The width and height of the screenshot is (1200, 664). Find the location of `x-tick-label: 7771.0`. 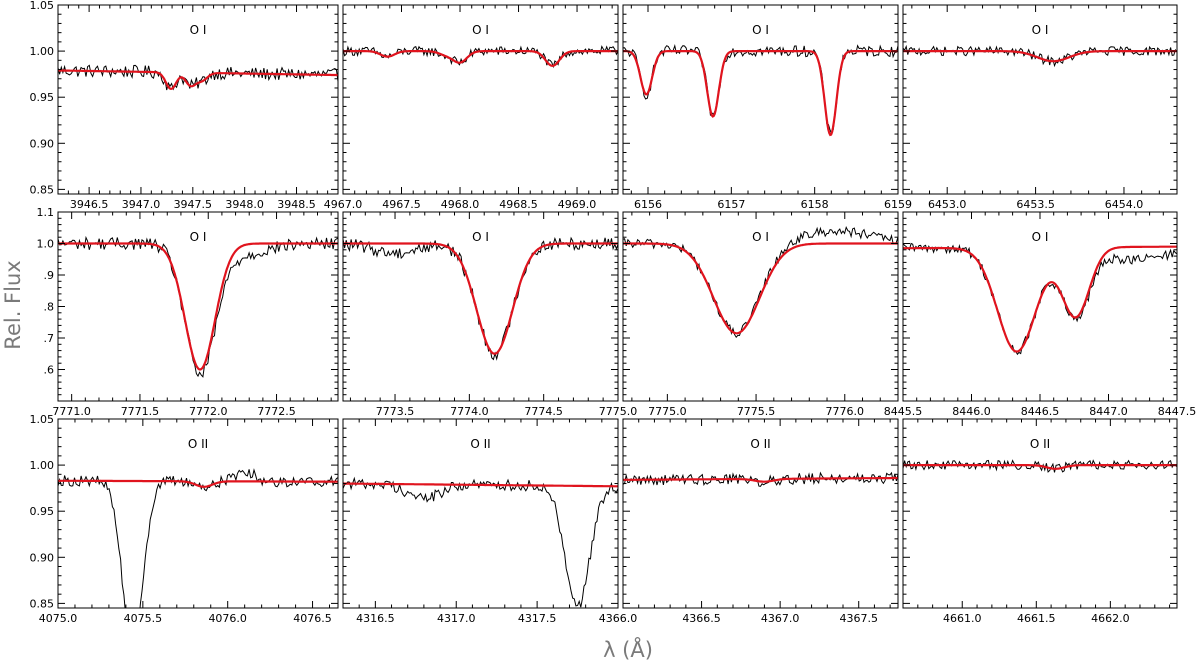

x-tick-label: 7771.0 is located at coordinates (71, 411).